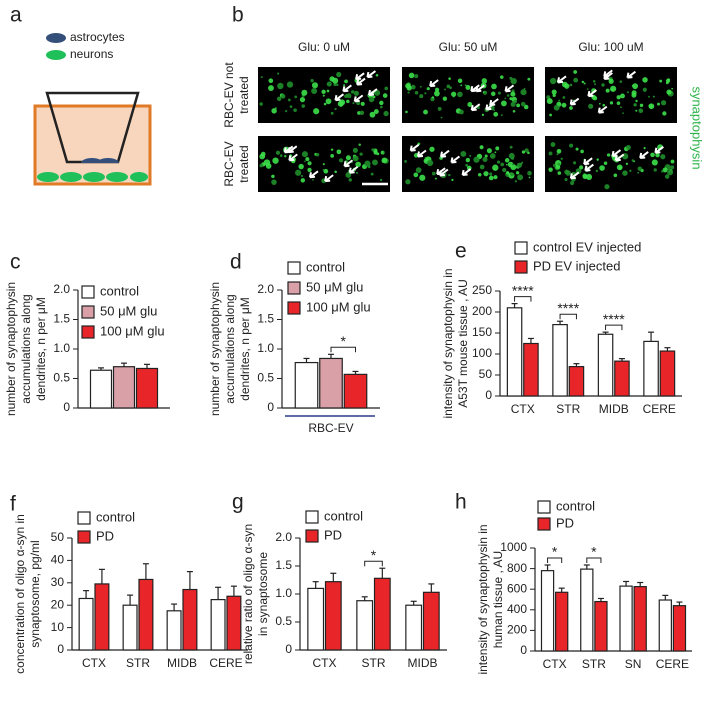  I want to click on y-axis-label: accumulations along, so click(26, 348).